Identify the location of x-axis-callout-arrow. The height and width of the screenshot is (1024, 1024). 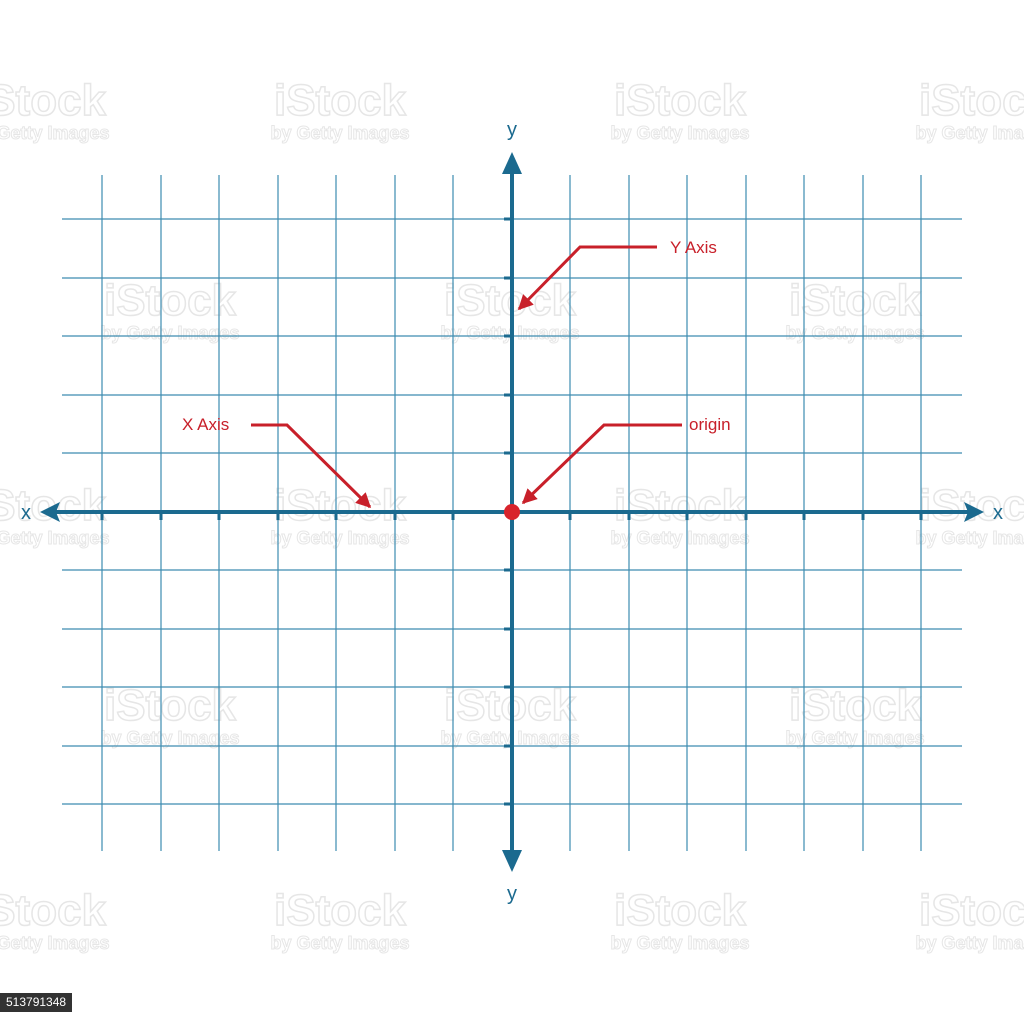
(311, 466).